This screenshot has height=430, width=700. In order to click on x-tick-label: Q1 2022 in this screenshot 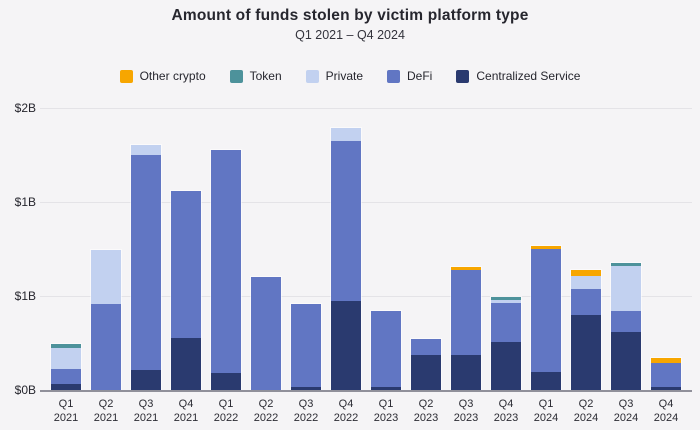, I will do `click(226, 411)`.